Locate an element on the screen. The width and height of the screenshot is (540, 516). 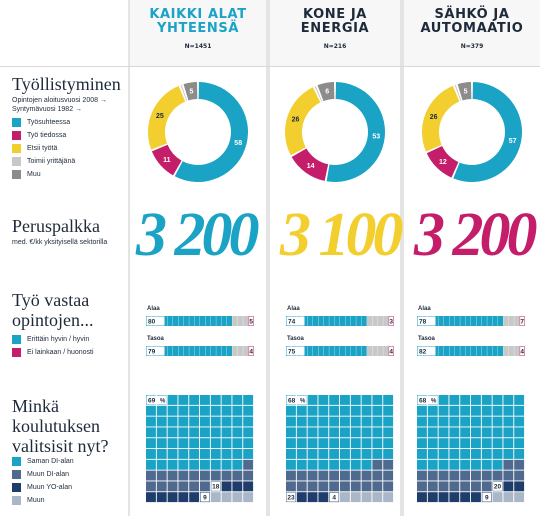
legend-label: Saman DI-alan is located at coordinates (50, 461).